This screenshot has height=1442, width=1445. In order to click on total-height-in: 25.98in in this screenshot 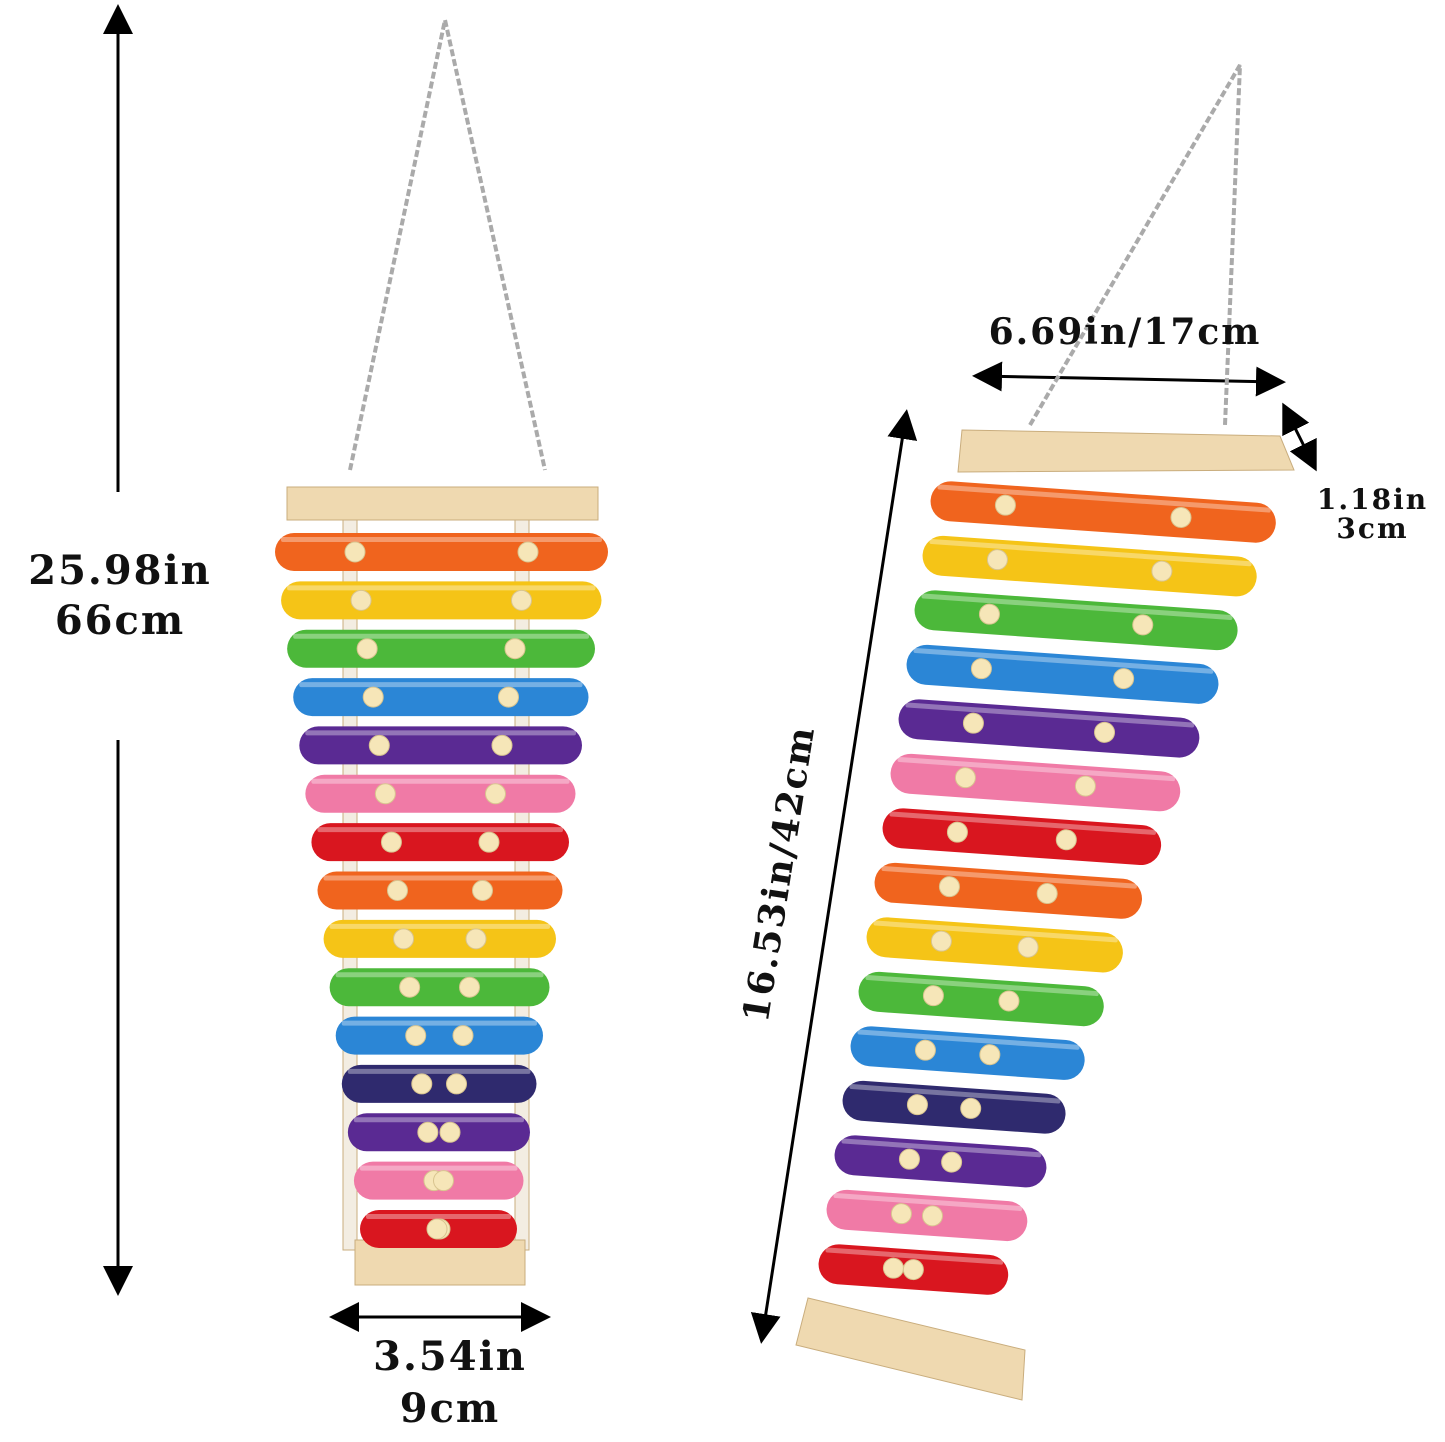, I will do `click(120, 570)`.